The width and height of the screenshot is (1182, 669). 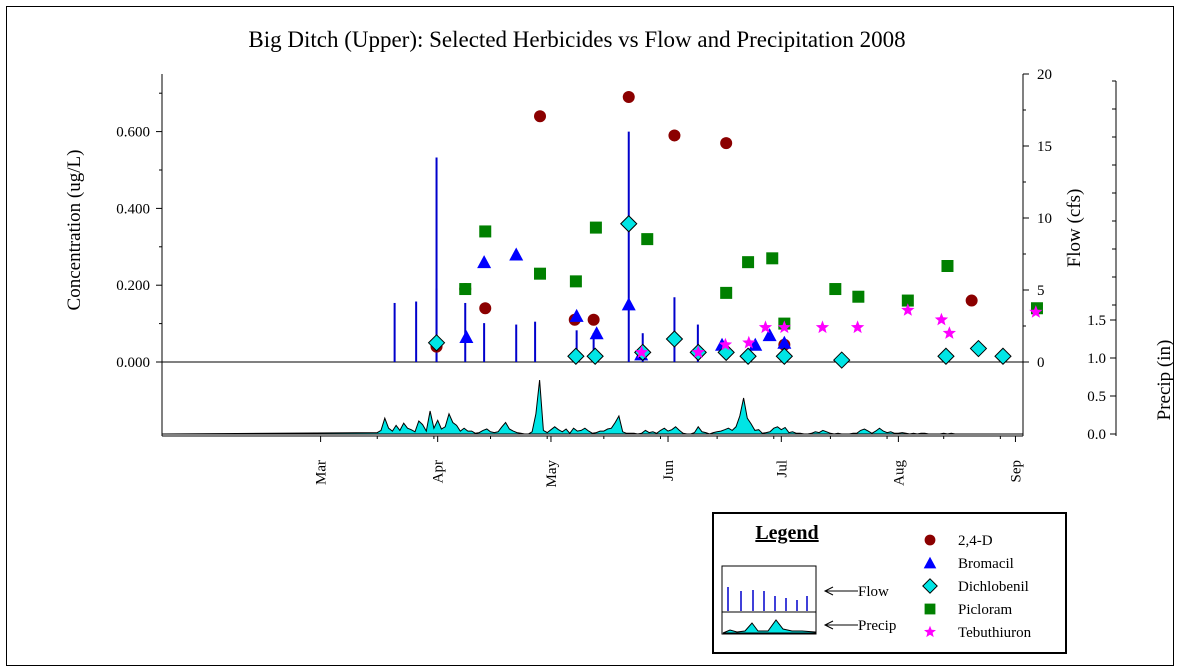 I want to click on legend-picloram-marker, so click(x=930, y=609).